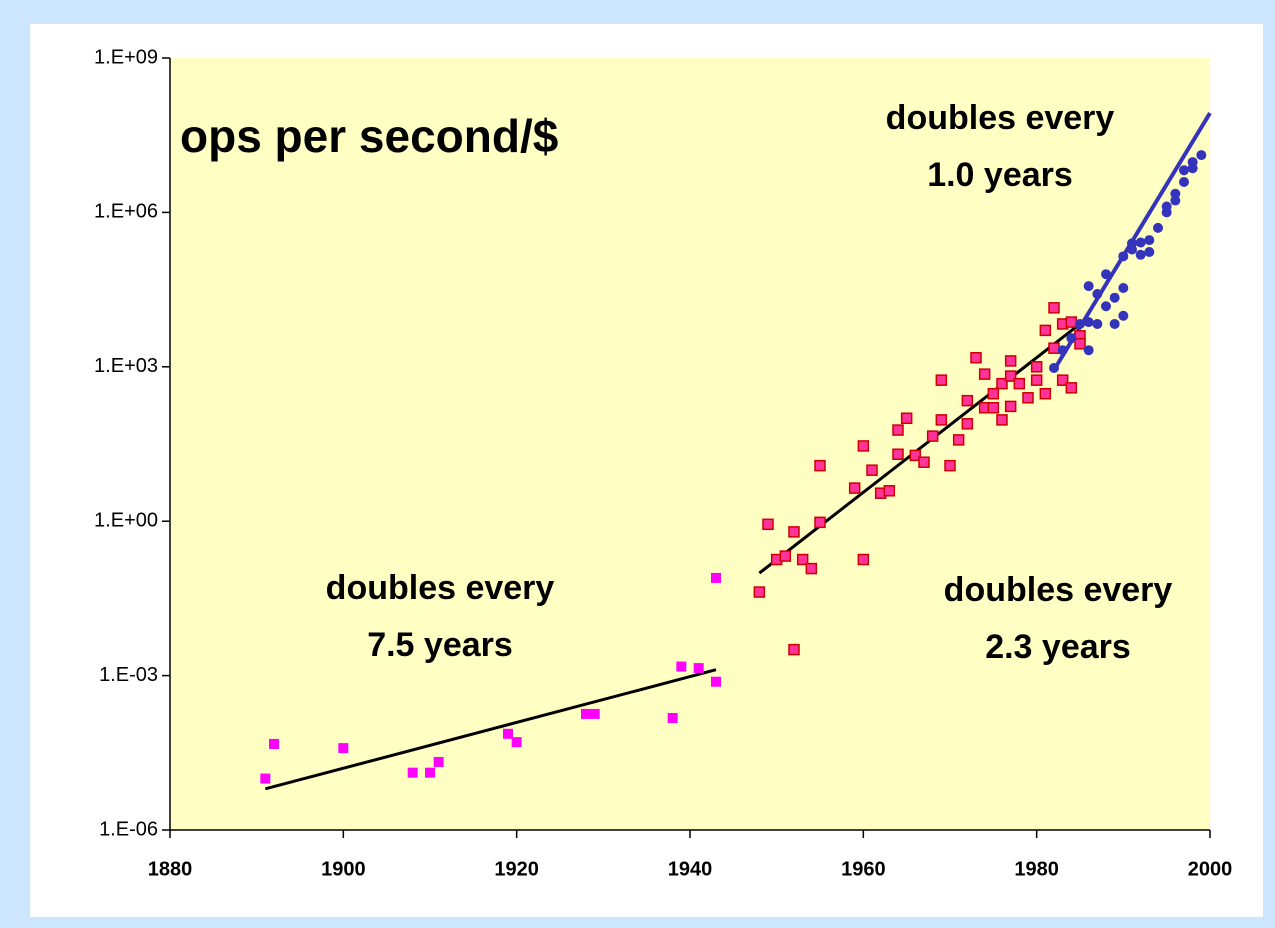 This screenshot has width=1275, height=928. What do you see at coordinates (1210, 869) in the screenshot?
I see `x-tick-label: 2000` at bounding box center [1210, 869].